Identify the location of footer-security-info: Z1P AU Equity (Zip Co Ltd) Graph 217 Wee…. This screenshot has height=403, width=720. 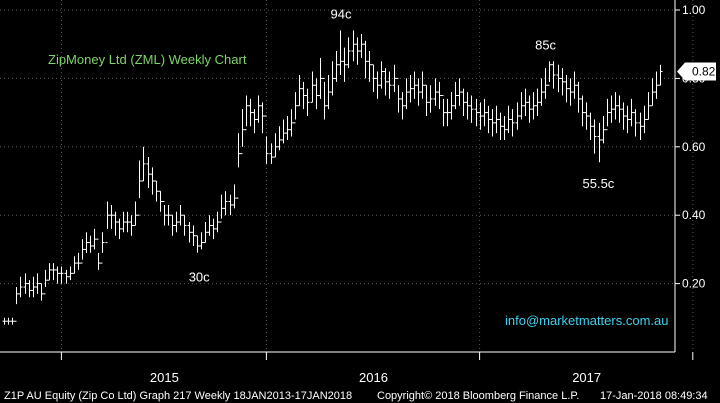
(178, 396).